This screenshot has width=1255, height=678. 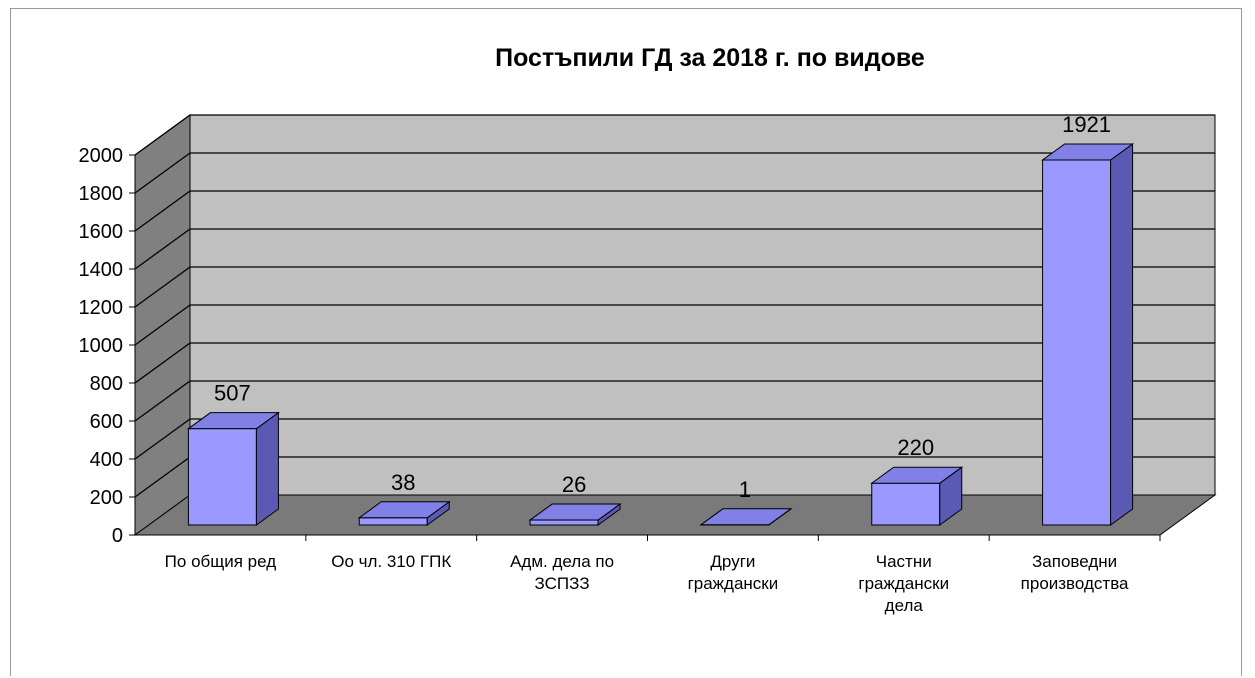 I want to click on y-tick-label: 2000, so click(x=101, y=156).